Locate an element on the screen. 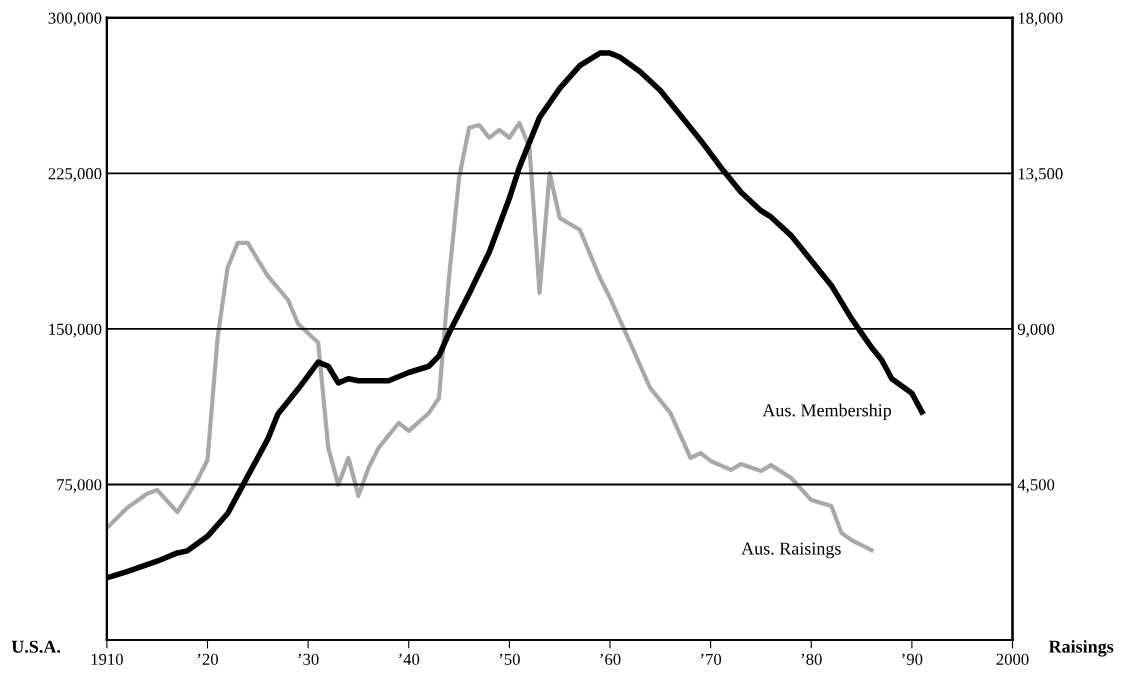  y-tick-label: 225,000 is located at coordinates (75, 175).